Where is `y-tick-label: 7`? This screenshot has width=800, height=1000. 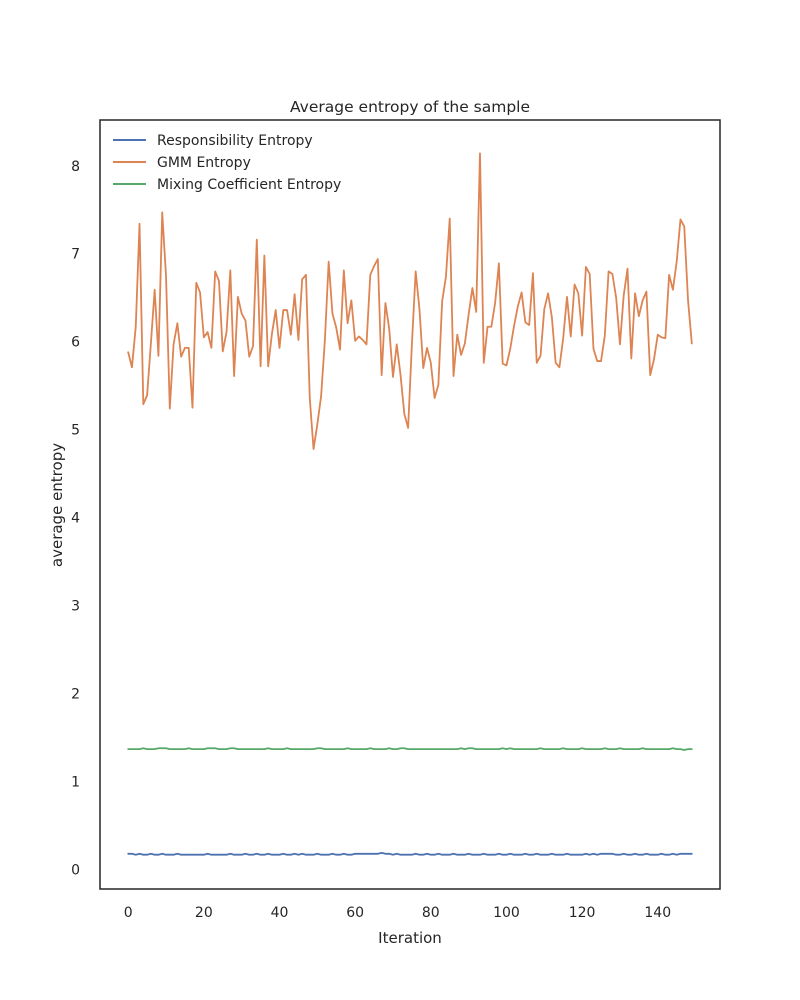 y-tick-label: 7 is located at coordinates (75, 255).